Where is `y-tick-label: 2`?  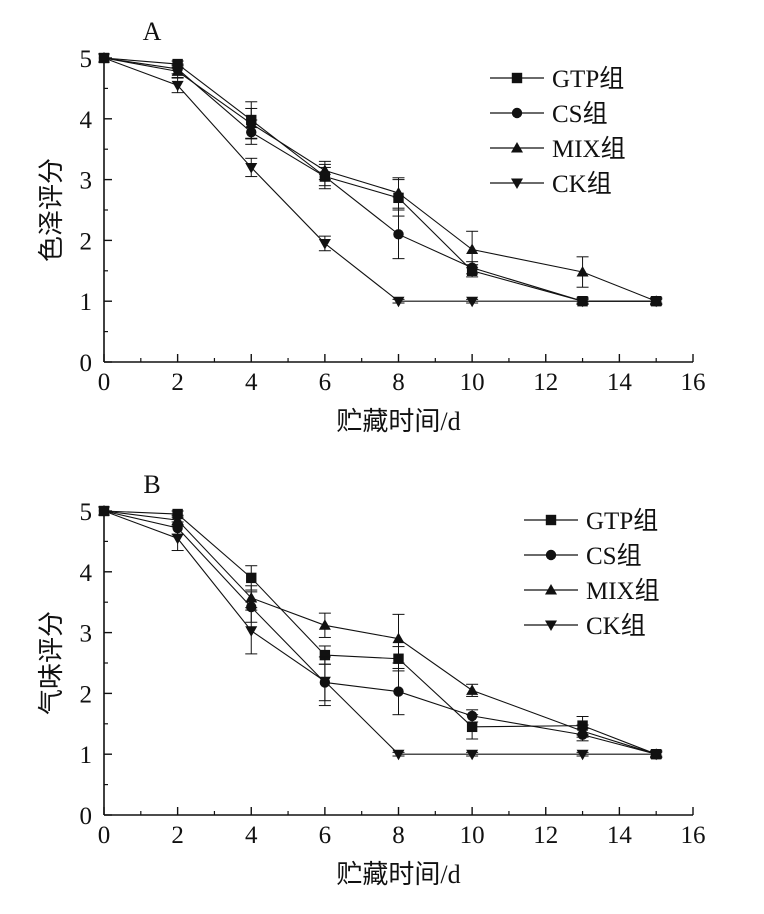
y-tick-label: 2 is located at coordinates (86, 241).